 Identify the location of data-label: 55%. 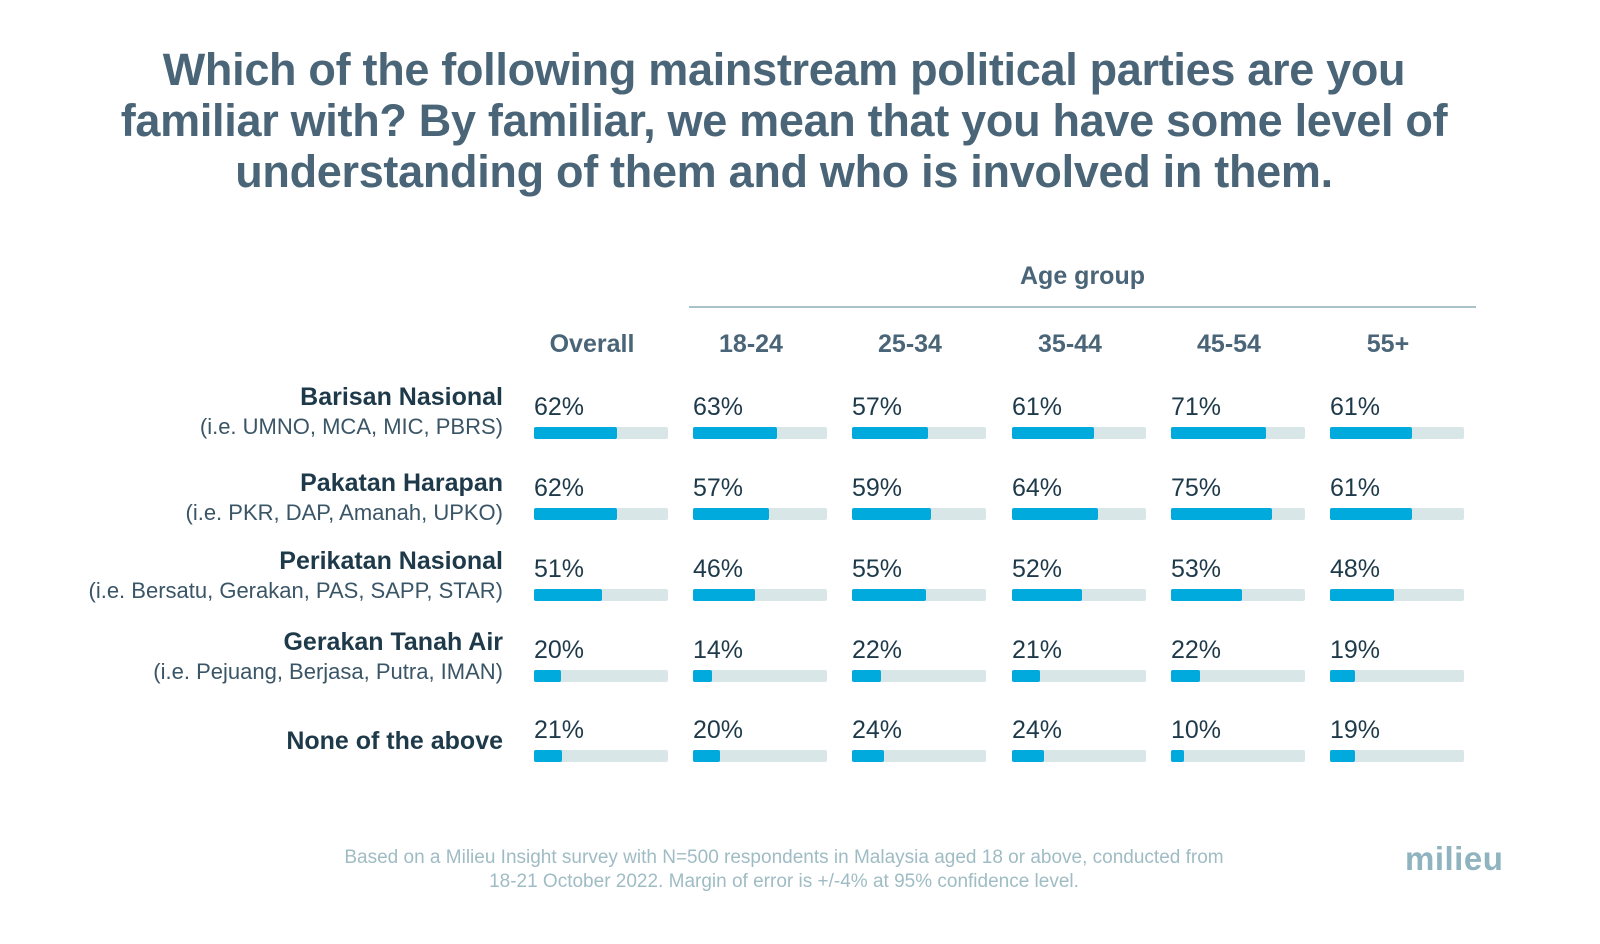
(877, 569).